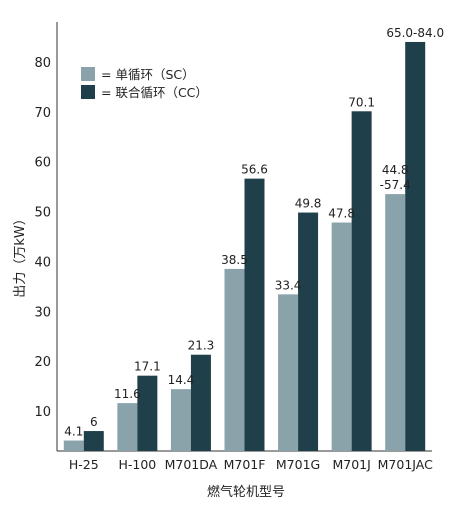  Describe the element at coordinates (42, 163) in the screenshot. I see `y-tick-label: 60` at that location.